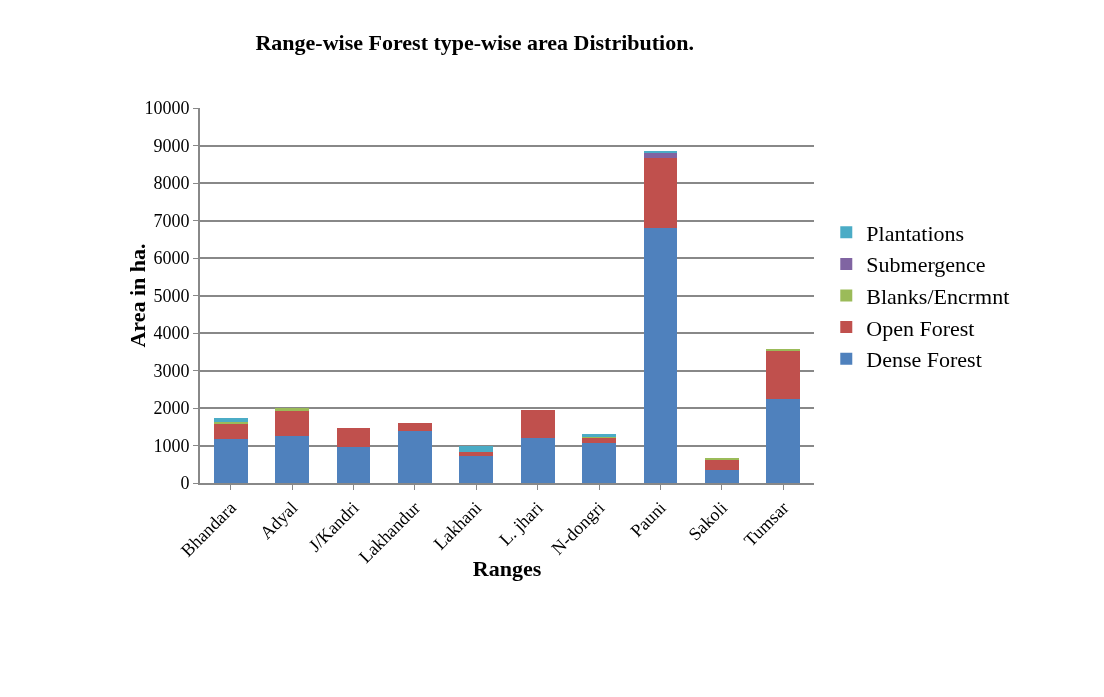 This screenshot has height=697, width=1104. What do you see at coordinates (926, 265) in the screenshot?
I see `legend-label: Submergence` at bounding box center [926, 265].